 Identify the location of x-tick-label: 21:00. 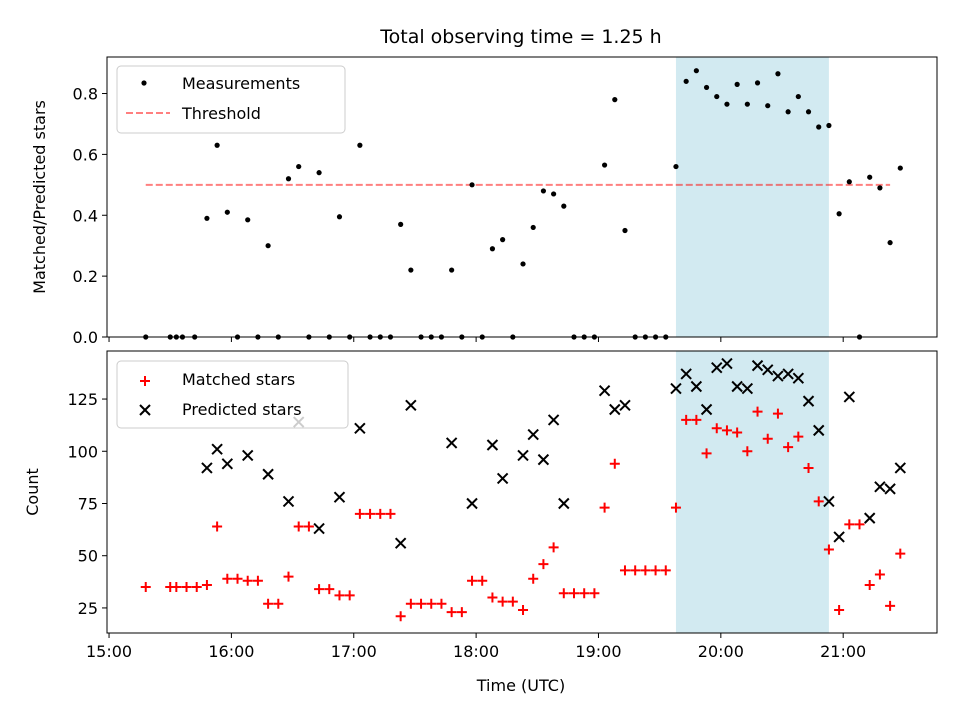
(843, 651).